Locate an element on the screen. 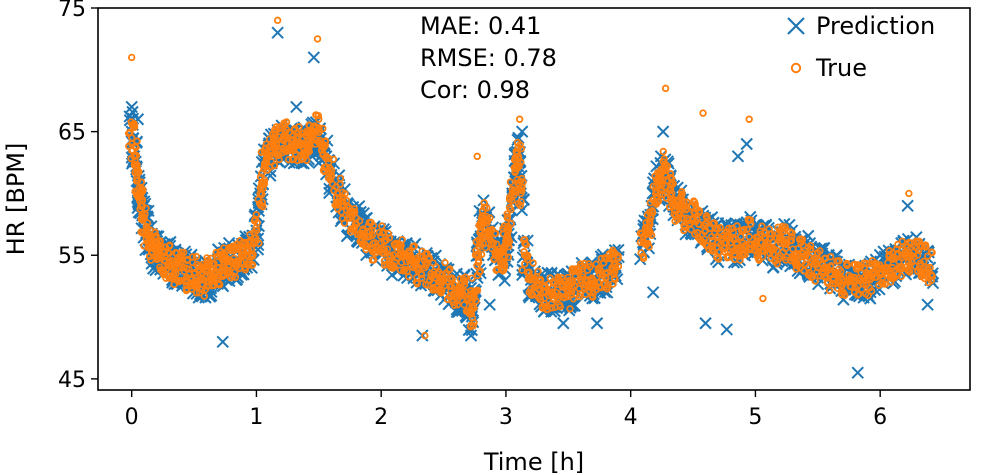 The width and height of the screenshot is (1000, 475). y-tick-label: 45 is located at coordinates (72, 380).